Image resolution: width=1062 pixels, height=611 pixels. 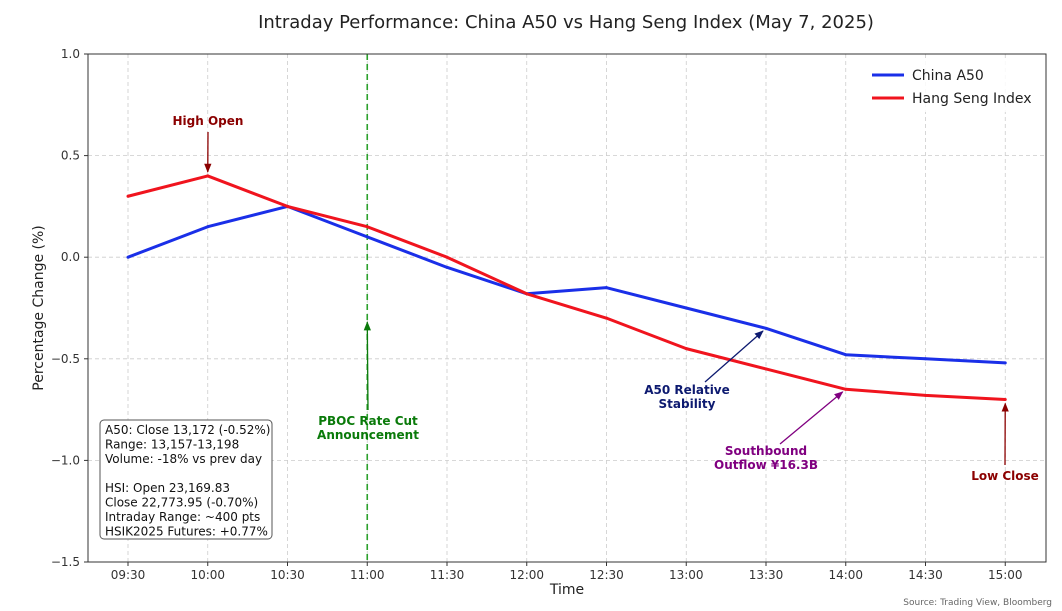 I want to click on southbound-arrow, so click(x=811, y=418).